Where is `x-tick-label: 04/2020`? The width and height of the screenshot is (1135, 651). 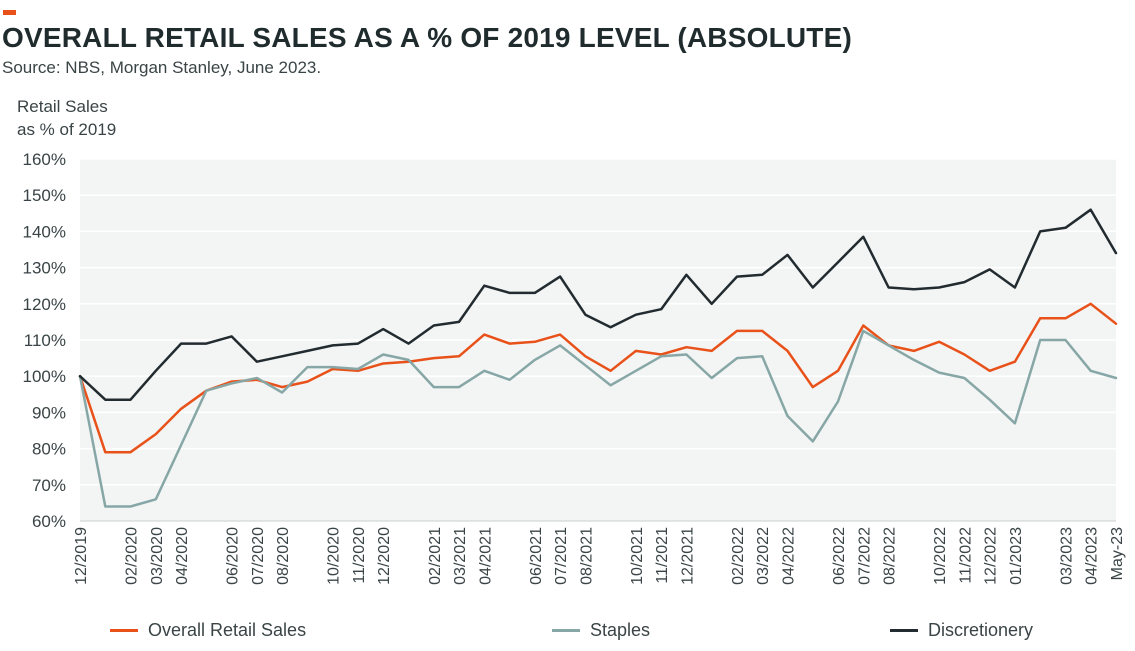
x-tick-label: 04/2020 is located at coordinates (182, 556).